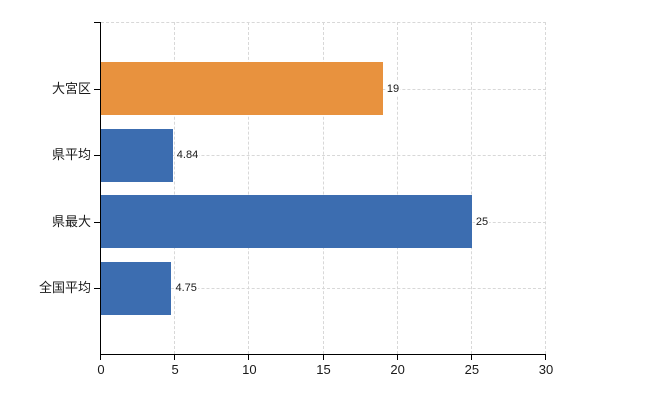  Describe the element at coordinates (100, 188) in the screenshot. I see `y-axis-line` at that location.